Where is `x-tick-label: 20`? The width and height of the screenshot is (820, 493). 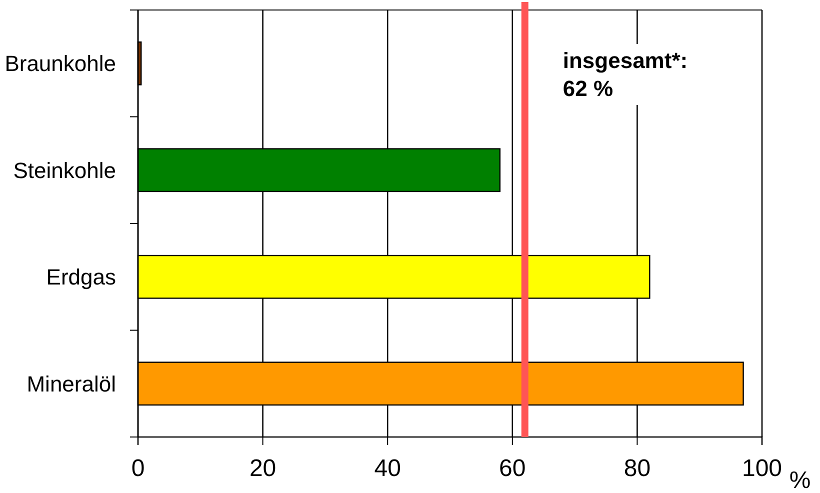 x-tick-label: 20 is located at coordinates (262, 468).